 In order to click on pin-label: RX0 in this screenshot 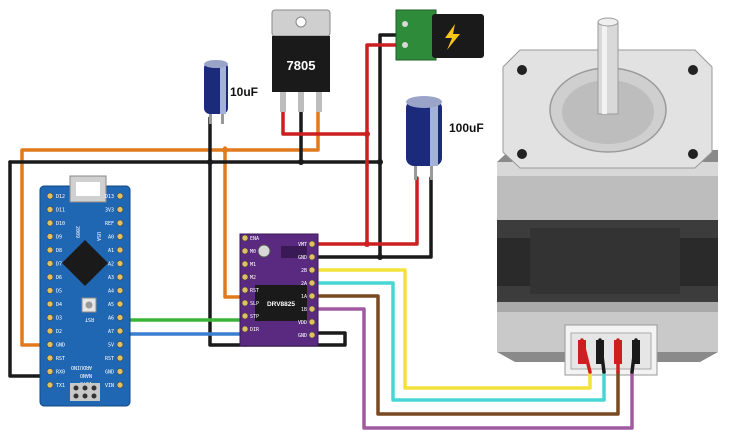, I will do `click(60, 373)`.